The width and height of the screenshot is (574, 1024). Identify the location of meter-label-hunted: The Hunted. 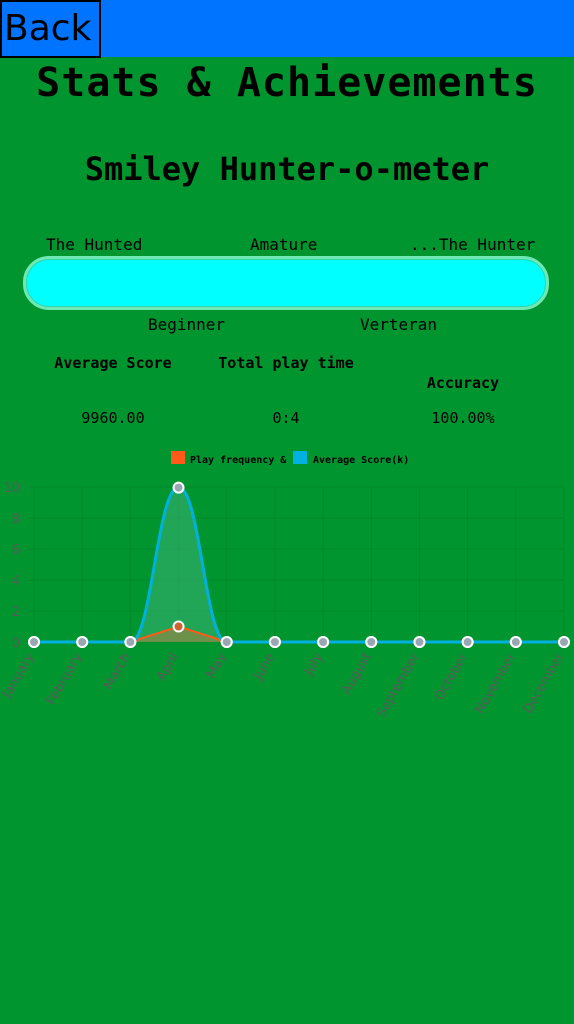
(94, 244).